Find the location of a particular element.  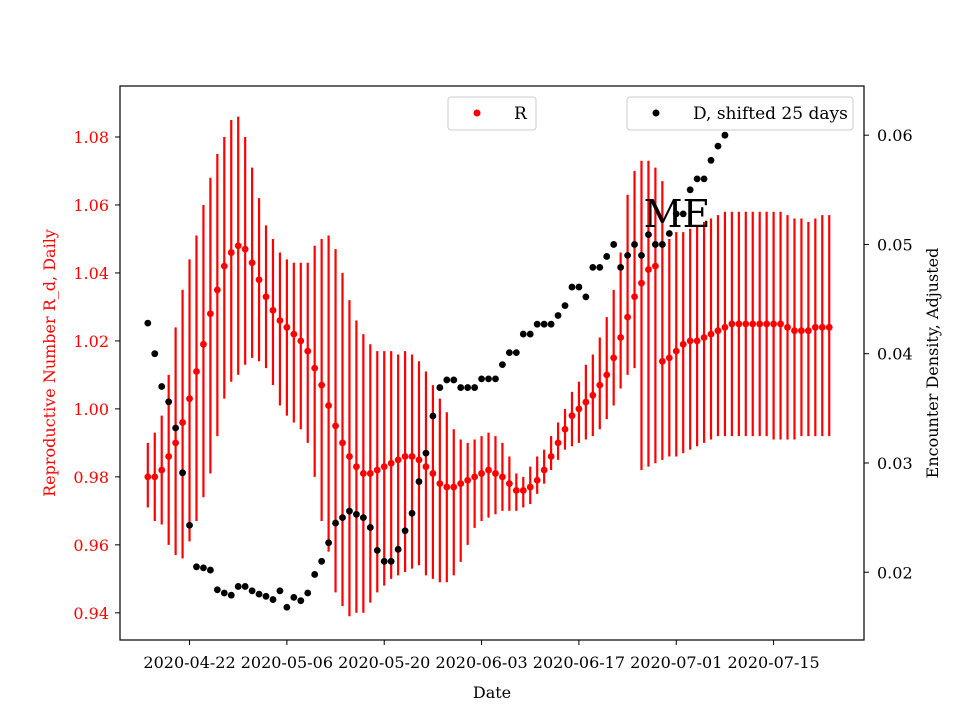

y-left-tick-label: 1.02 is located at coordinates (91, 341).